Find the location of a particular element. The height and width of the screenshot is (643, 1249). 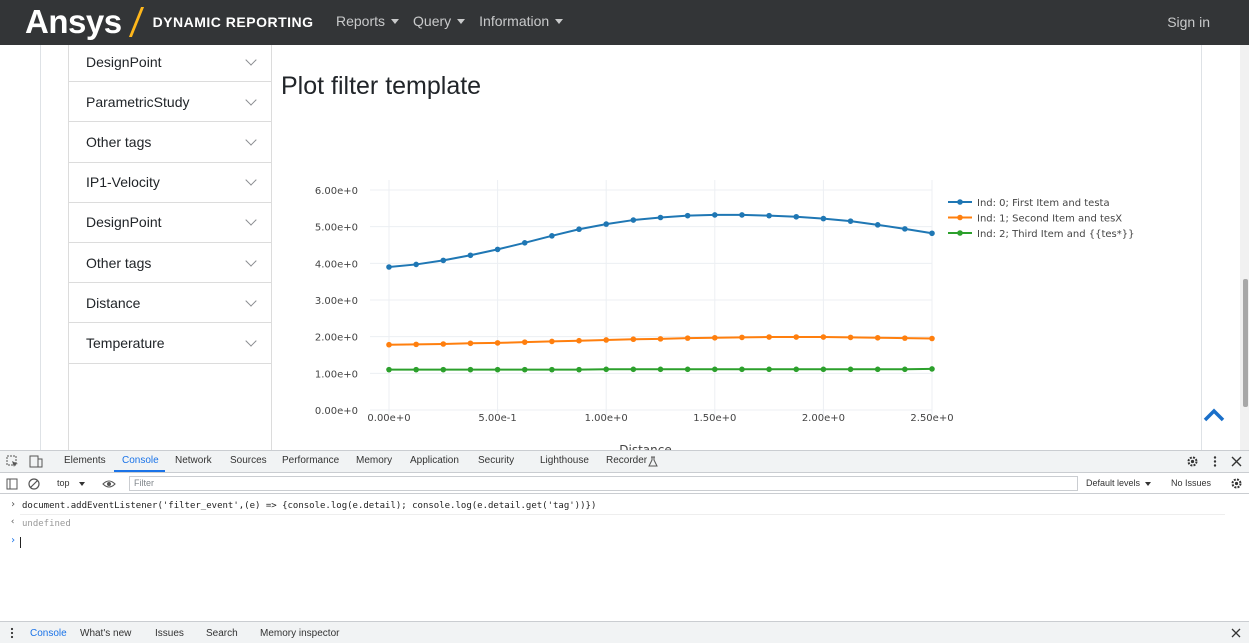

close-drawer-icon is located at coordinates (1236, 633).